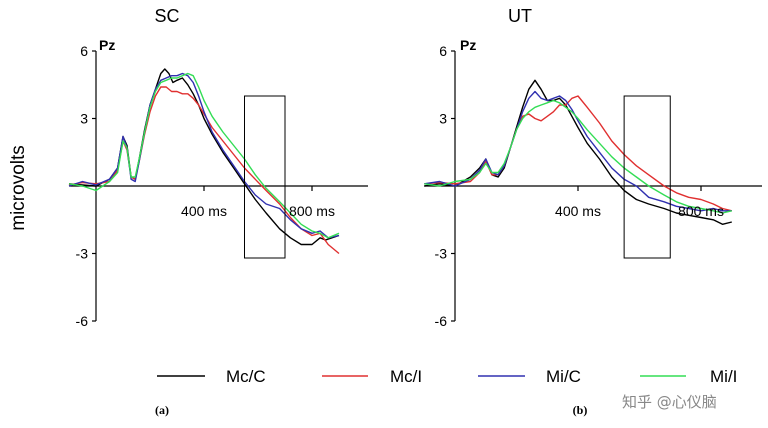 The width and height of the screenshot is (768, 428). I want to click on panel-sc-electrode-label: Pz, so click(107, 45).